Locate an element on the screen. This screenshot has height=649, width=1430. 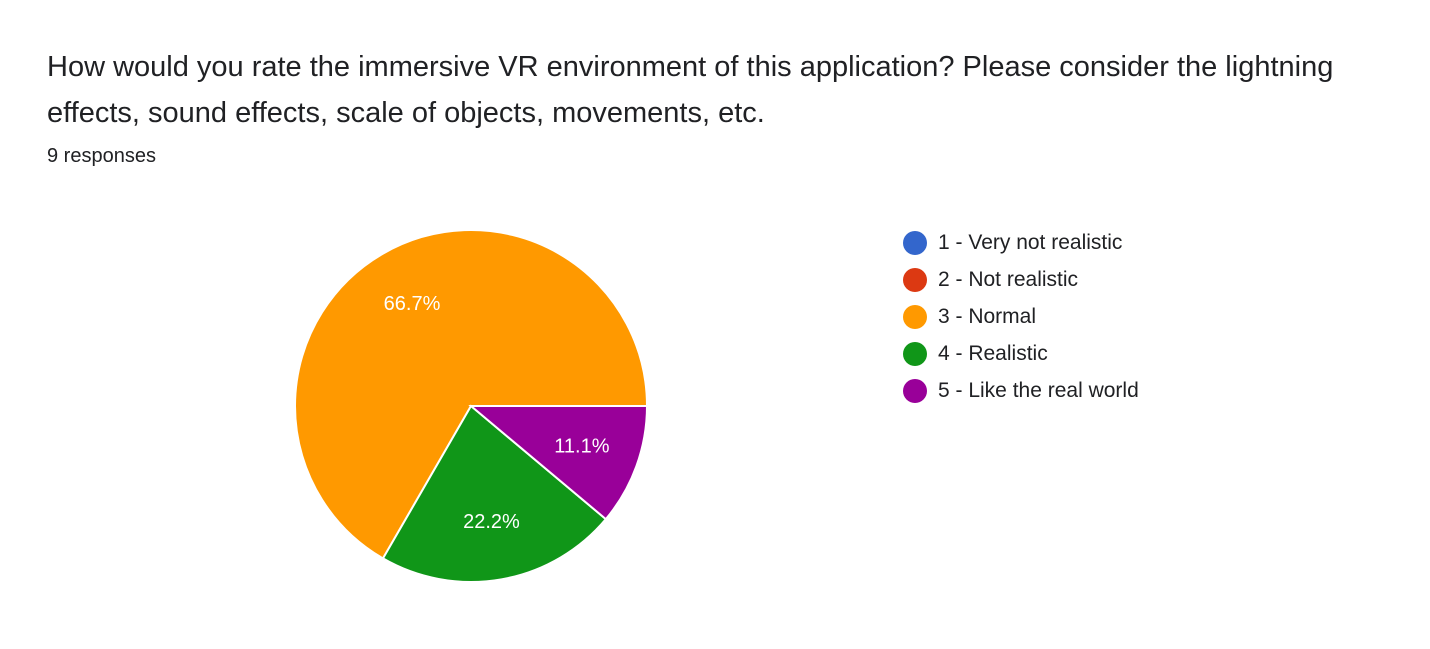
legend-label: 3 - Normal is located at coordinates (987, 316).